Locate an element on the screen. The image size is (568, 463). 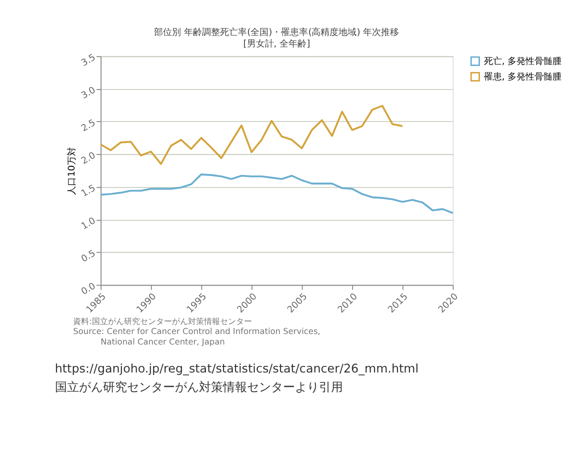
y-tick-label: 3.0 is located at coordinates (89, 94).